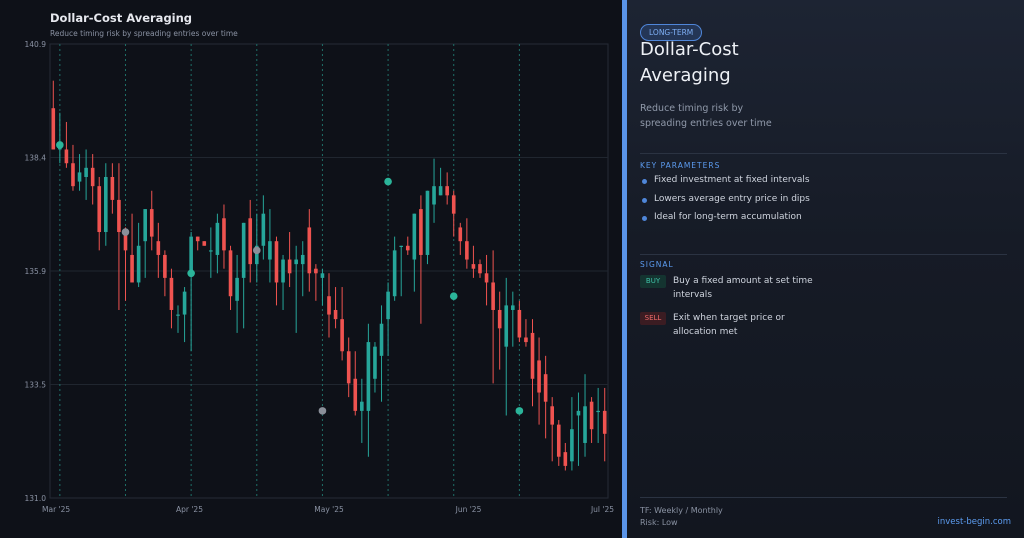  I want to click on x-tick-label: Mar '25, so click(56, 509).